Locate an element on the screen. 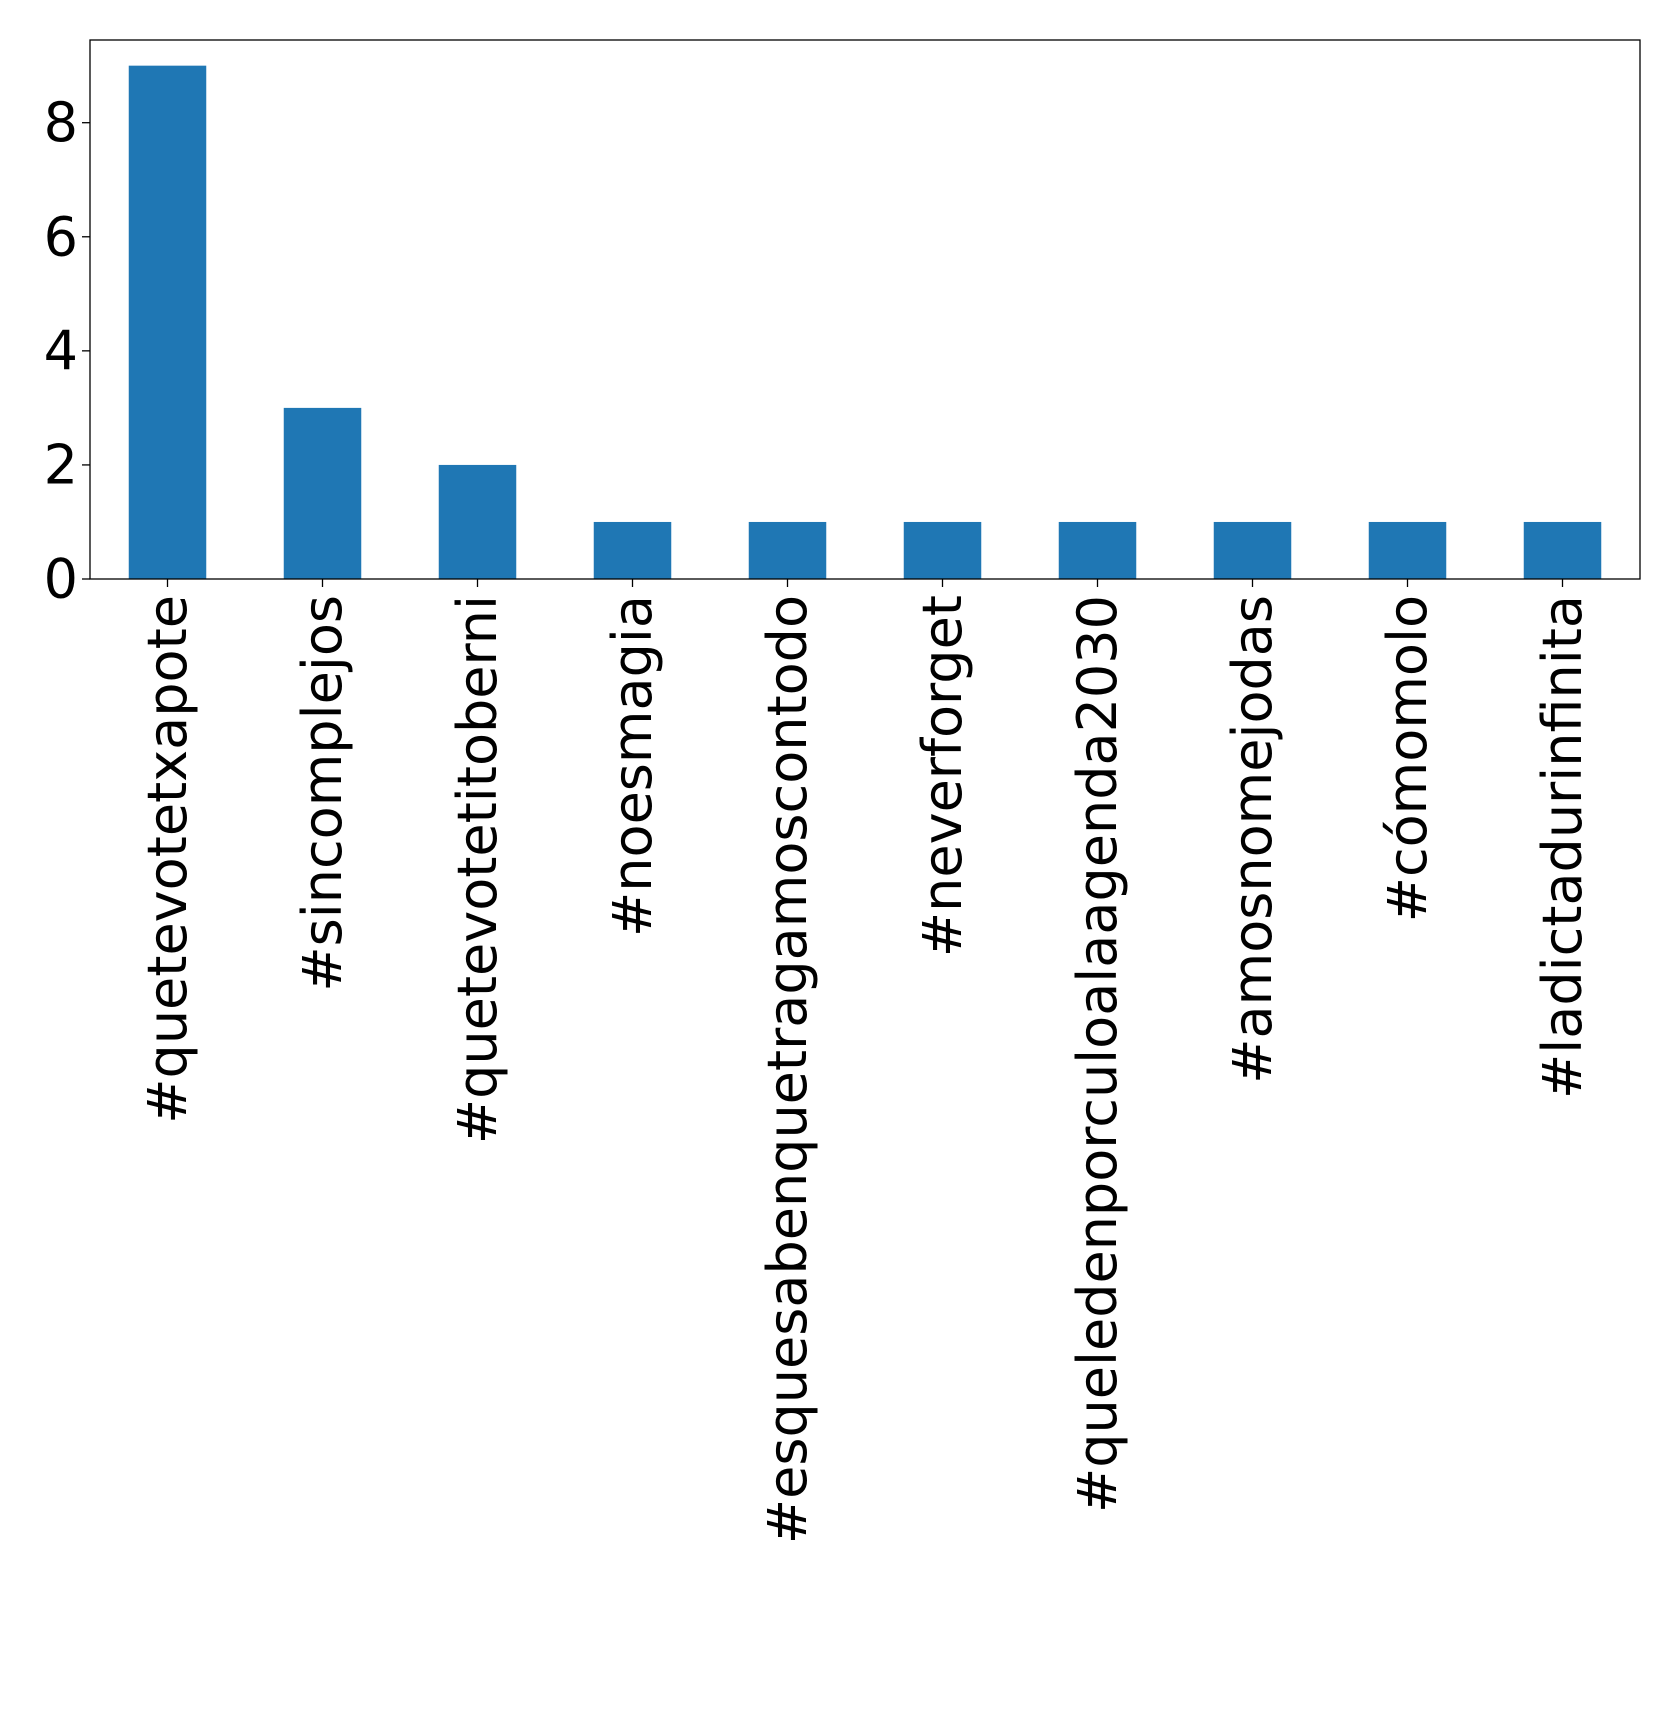 The image size is (1679, 1726). x-tick-label: #queledenporculoalaagenda2030 is located at coordinates (1097, 1054).